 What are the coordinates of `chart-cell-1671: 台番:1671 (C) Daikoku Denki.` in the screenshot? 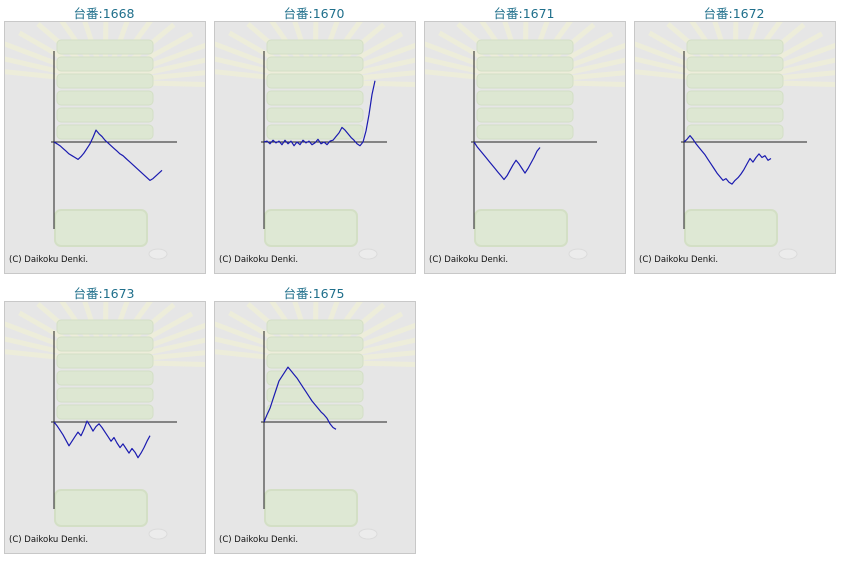 It's located at (524, 139).